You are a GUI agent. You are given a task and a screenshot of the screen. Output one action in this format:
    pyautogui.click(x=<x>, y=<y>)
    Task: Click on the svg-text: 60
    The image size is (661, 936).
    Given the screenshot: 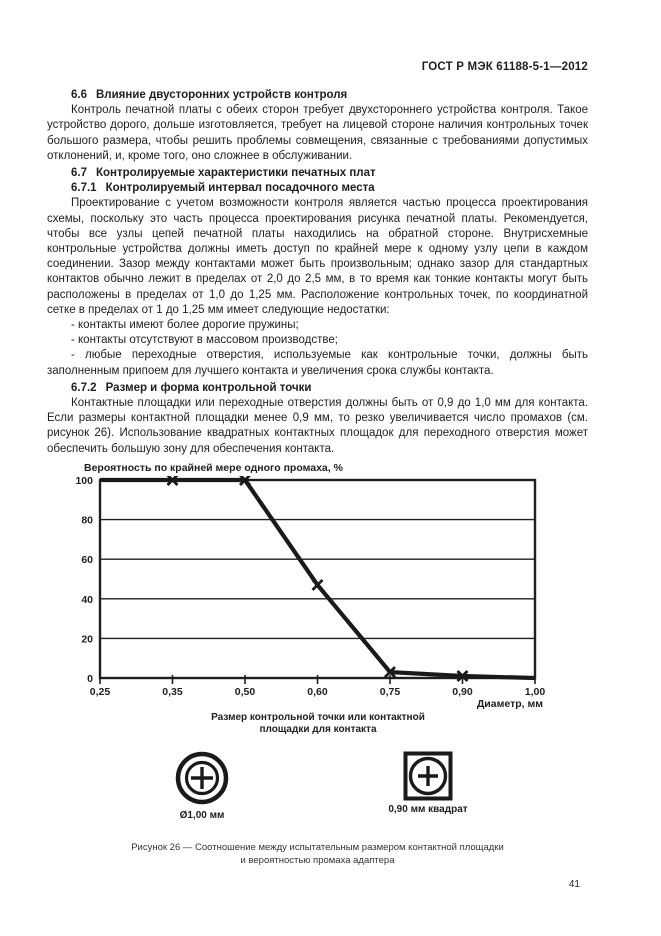 What is the action you would take?
    pyautogui.click(x=87, y=560)
    